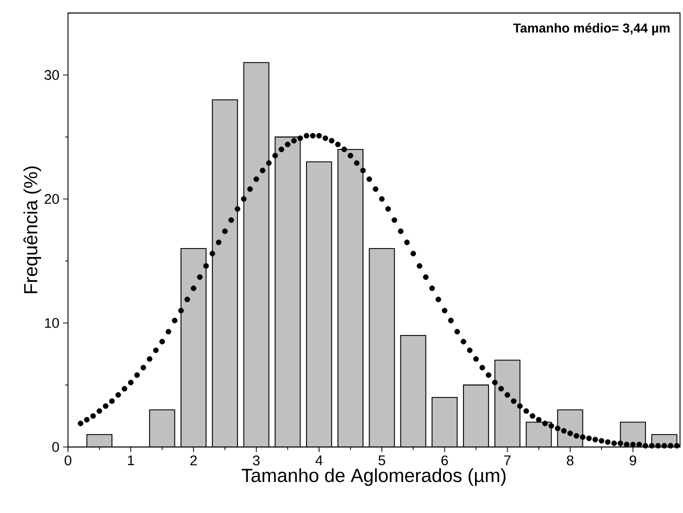 The height and width of the screenshot is (513, 683). Describe the element at coordinates (591, 29) in the screenshot. I see `annotation: Tamanho médio= 3,44 µm` at that location.